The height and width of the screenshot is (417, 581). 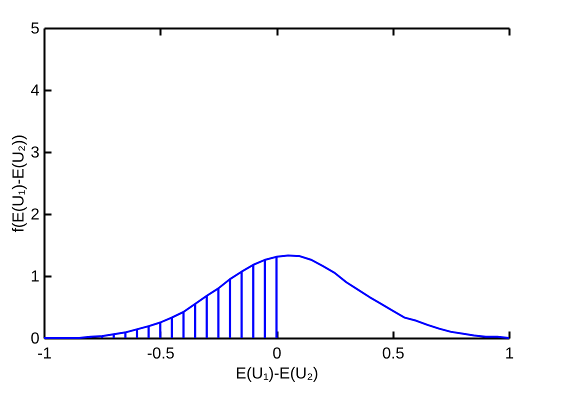 I want to click on x-tick-label: 0.5, so click(x=393, y=354).